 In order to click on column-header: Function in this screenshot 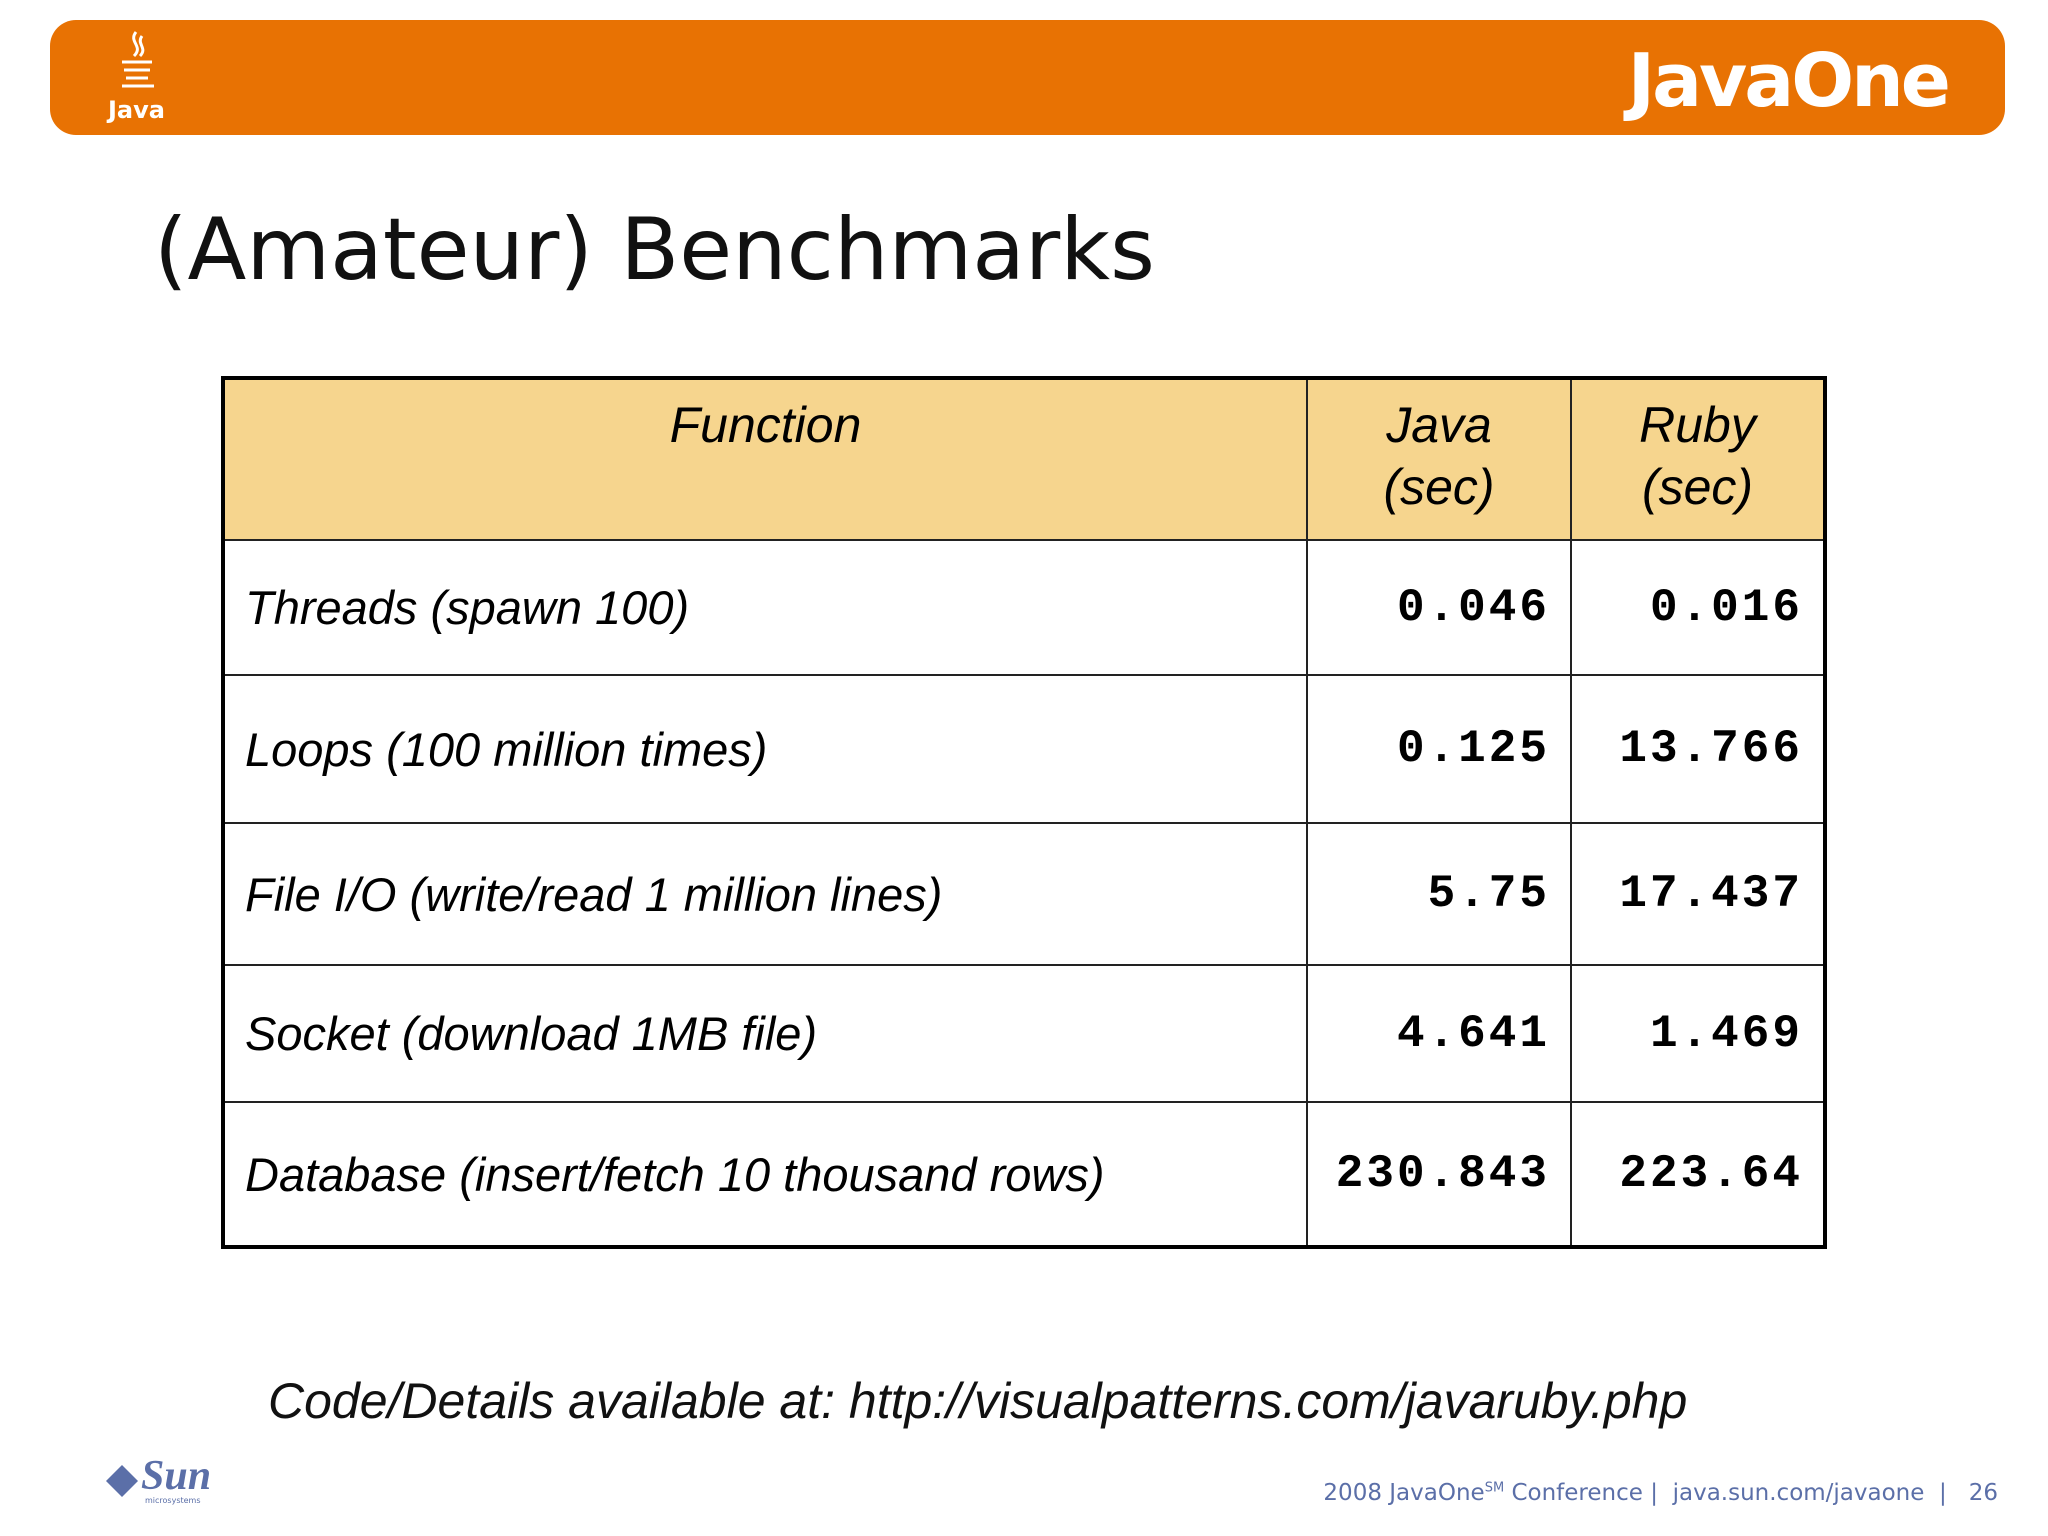, I will do `click(765, 459)`.